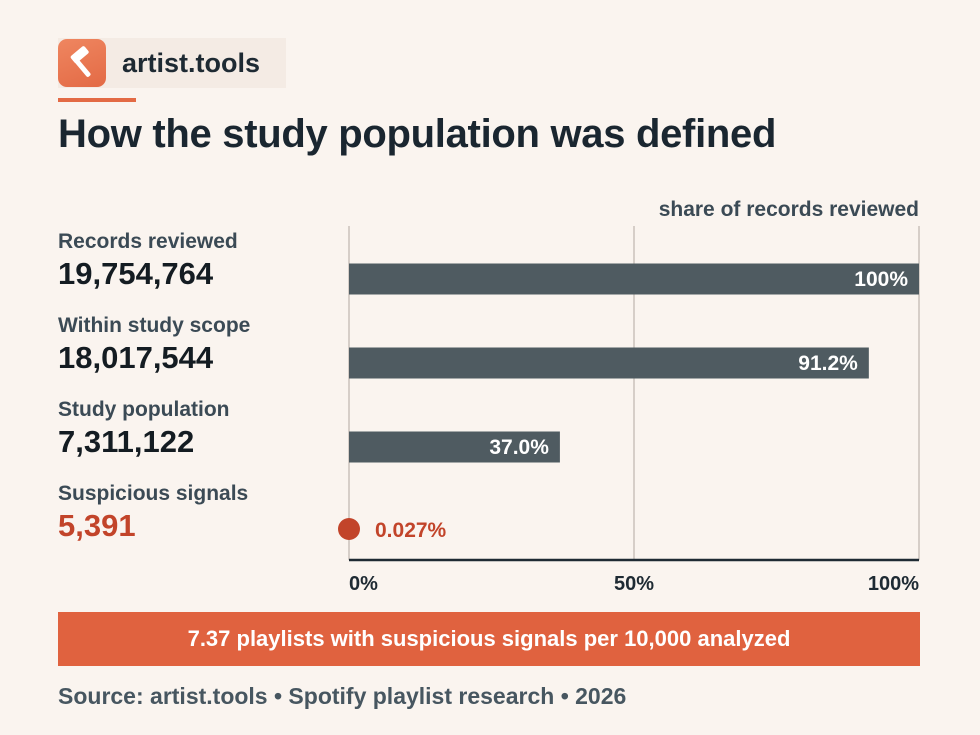  I want to click on row-label: Study population, so click(144, 409).